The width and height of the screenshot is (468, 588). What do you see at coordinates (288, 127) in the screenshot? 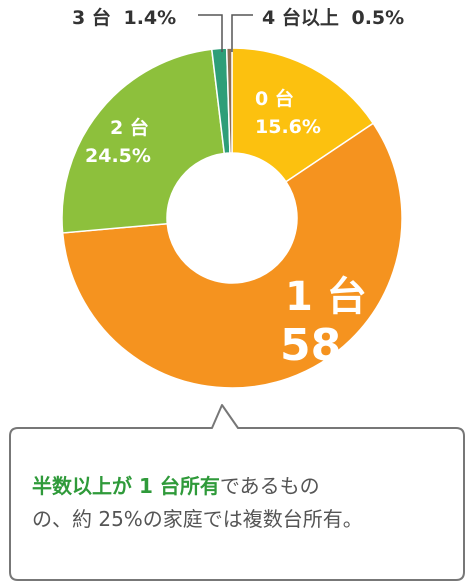
I see `label-0-value: 15.6%` at bounding box center [288, 127].